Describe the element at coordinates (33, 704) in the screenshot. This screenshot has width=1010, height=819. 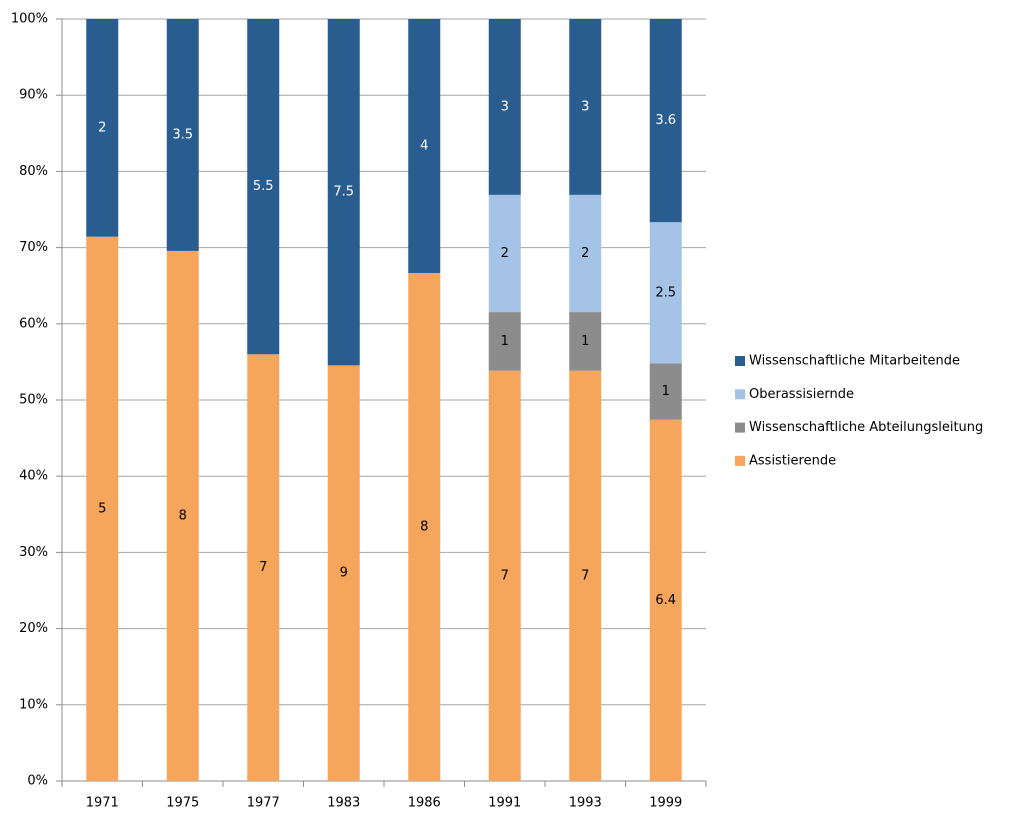
I see `y-tick-label: 10%` at that location.